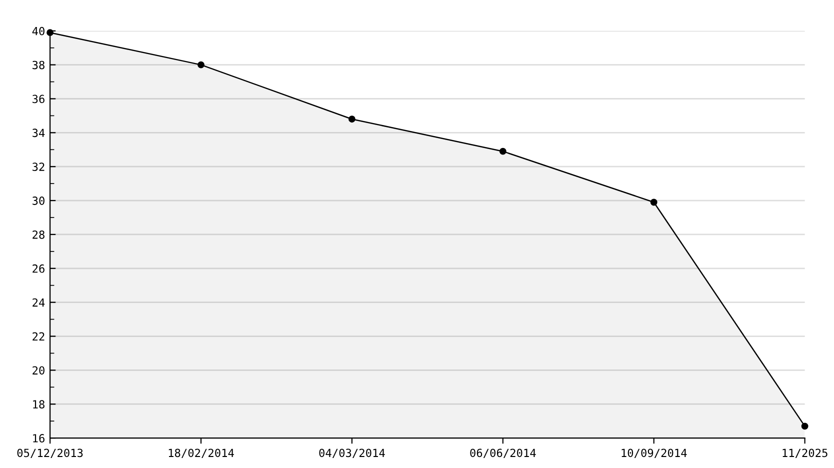  Describe the element at coordinates (38, 370) in the screenshot. I see `y-tick-label: 20` at that location.